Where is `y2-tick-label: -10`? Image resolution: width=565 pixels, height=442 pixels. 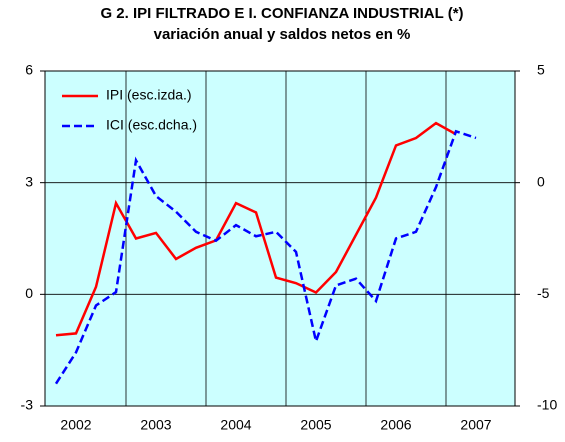
y2-tick-label: -10 is located at coordinates (547, 405).